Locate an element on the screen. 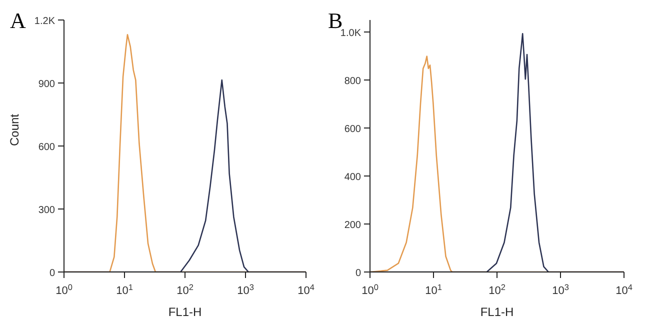  y-tick-label: 200 is located at coordinates (353, 225).